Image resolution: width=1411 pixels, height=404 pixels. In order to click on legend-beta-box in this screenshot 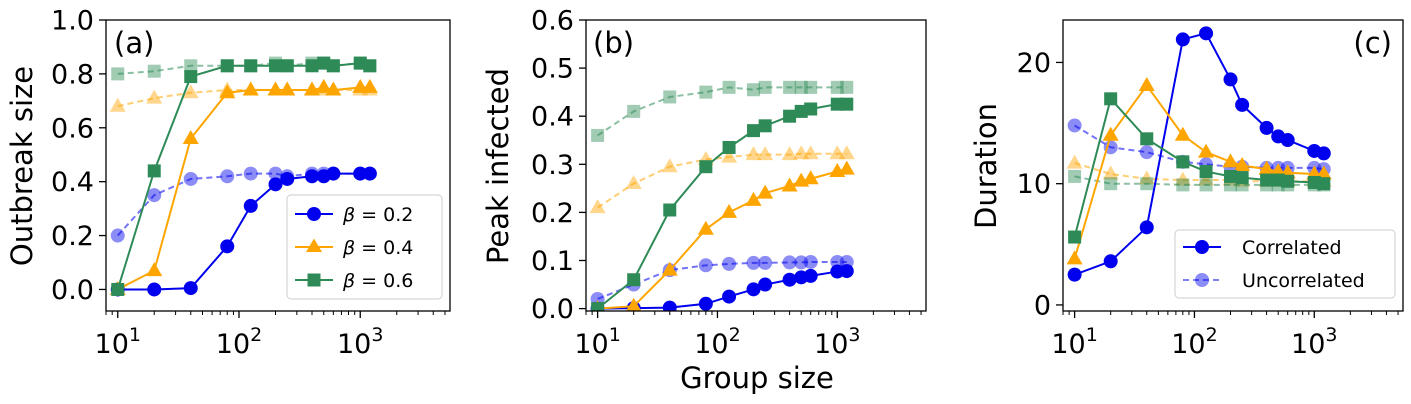, I will do `click(364, 247)`.